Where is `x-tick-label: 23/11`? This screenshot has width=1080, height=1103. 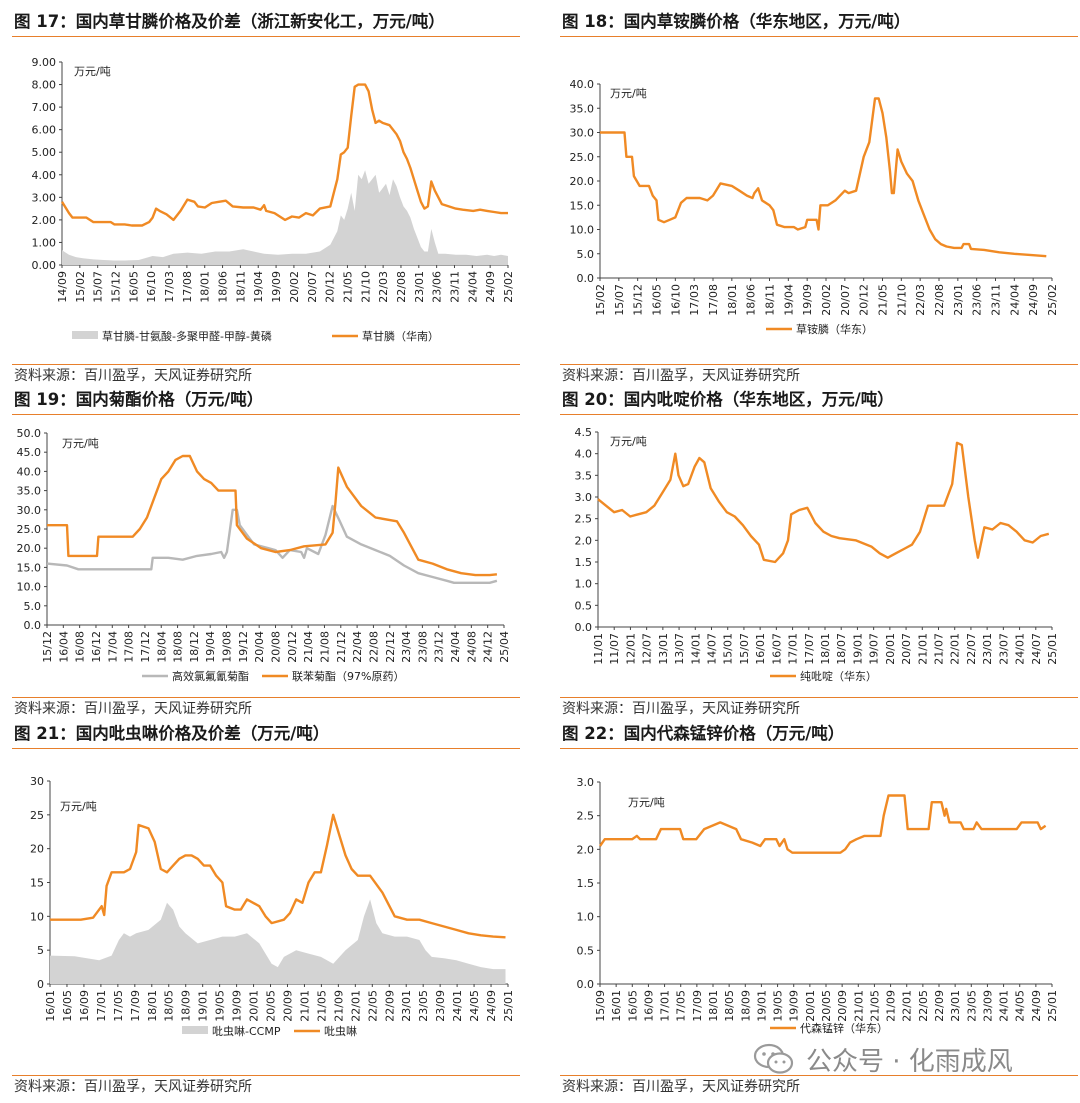 x-tick-label: 23/11 is located at coordinates (454, 287).